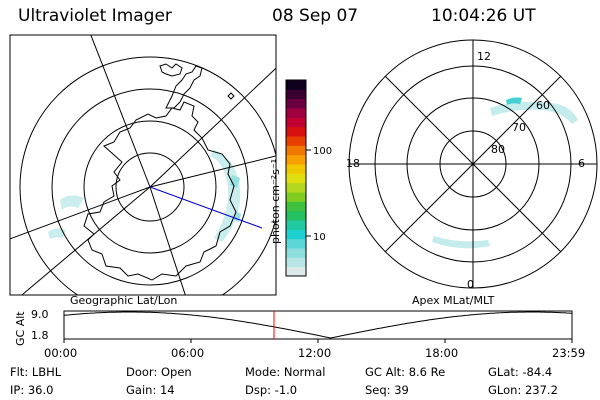  I want to click on info-glat: GLat: -84.4, so click(520, 372).